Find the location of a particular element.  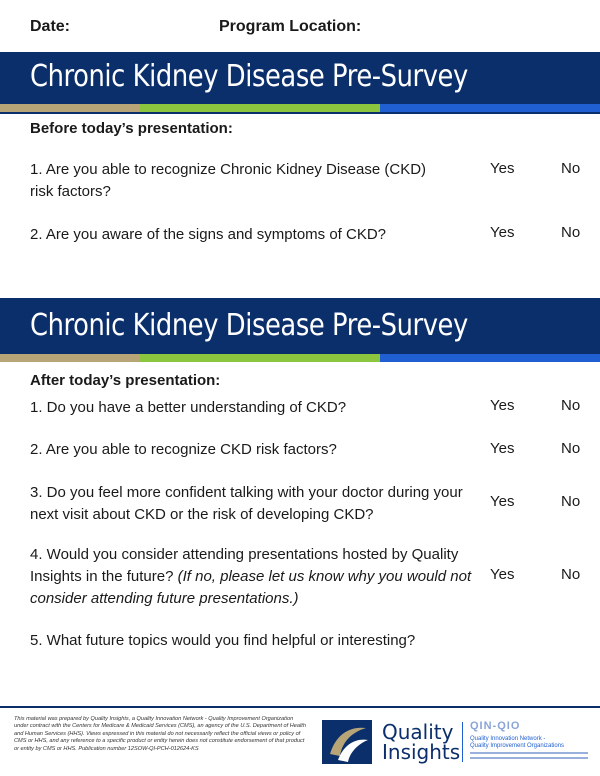

after-q4-yes: Yes is located at coordinates (502, 574).